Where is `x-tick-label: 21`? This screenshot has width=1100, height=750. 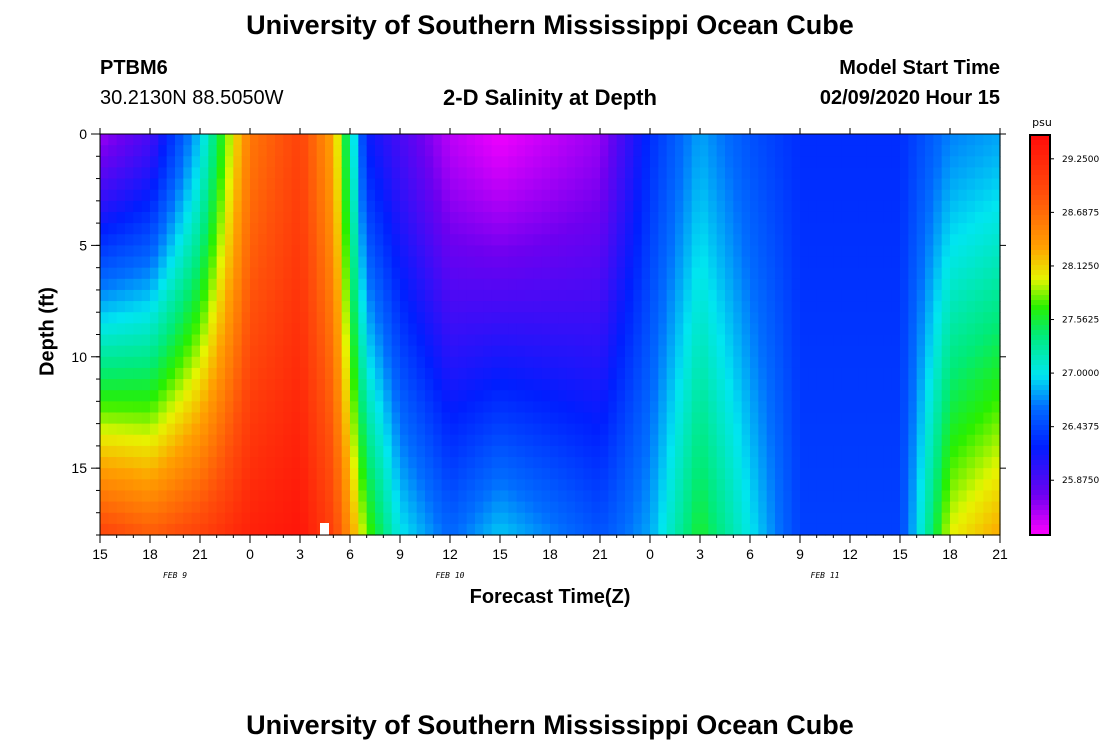 x-tick-label: 21 is located at coordinates (1000, 554).